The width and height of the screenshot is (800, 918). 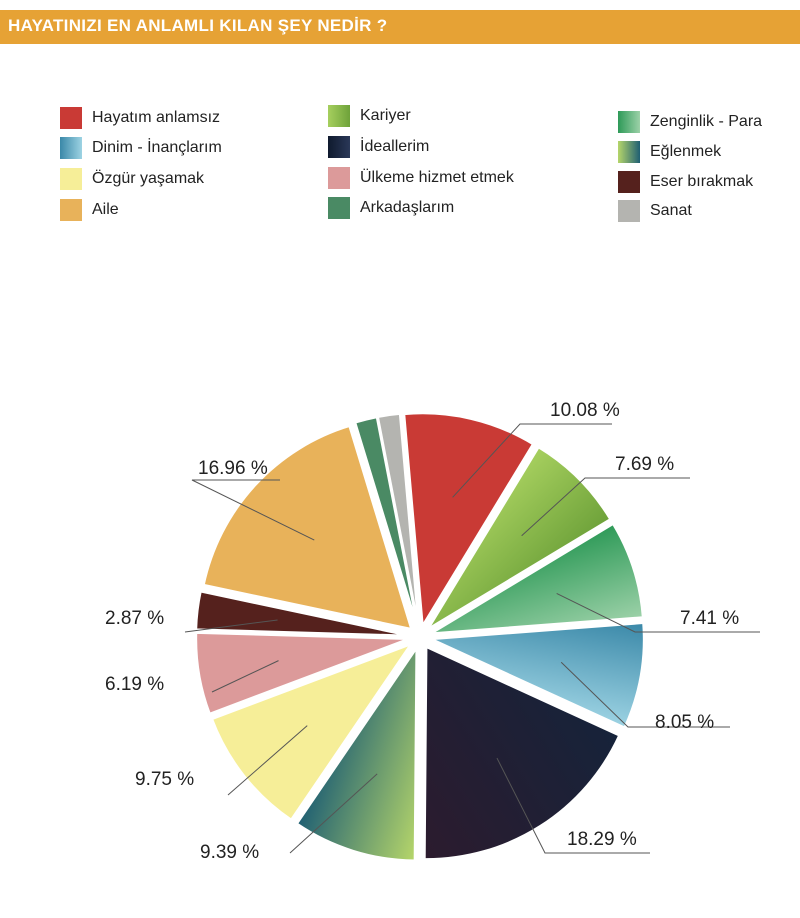 What do you see at coordinates (134, 618) in the screenshot?
I see `data-label-eser-birakmak: 2.87 %` at bounding box center [134, 618].